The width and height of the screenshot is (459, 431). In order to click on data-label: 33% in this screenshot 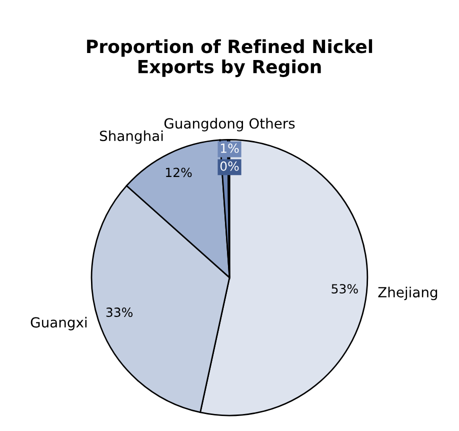, I will do `click(119, 312)`.